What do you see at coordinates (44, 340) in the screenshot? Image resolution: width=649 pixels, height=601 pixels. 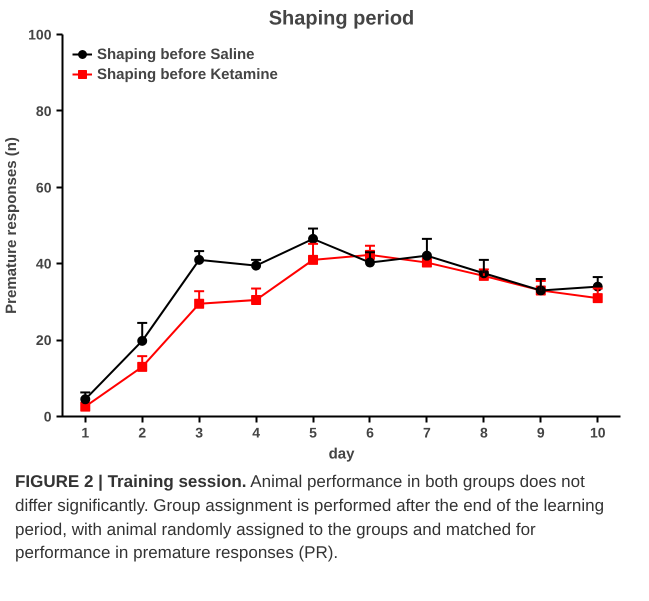 I see `y-tick-label: 20` at bounding box center [44, 340].